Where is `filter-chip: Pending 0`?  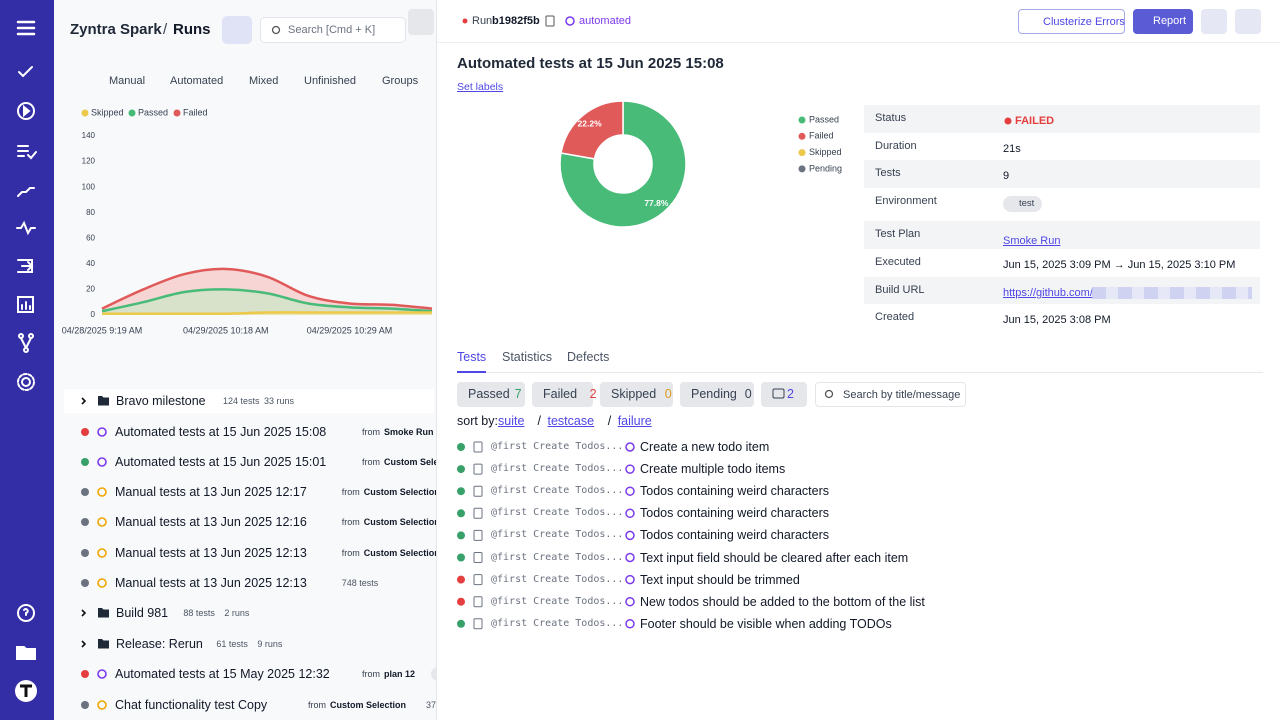
filter-chip: Pending 0 is located at coordinates (717, 394).